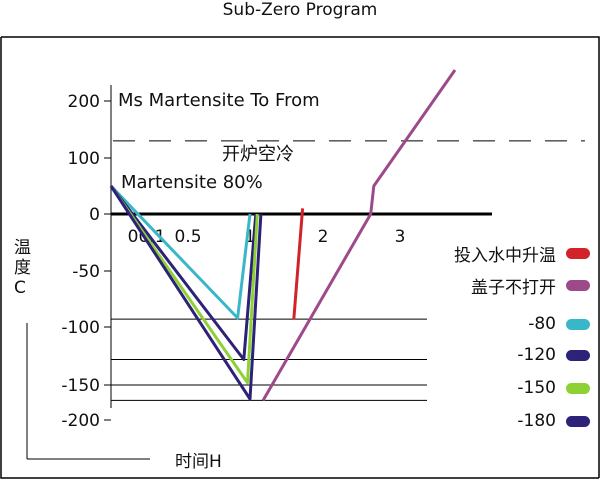  I want to click on legend-item: -120, so click(553, 355).